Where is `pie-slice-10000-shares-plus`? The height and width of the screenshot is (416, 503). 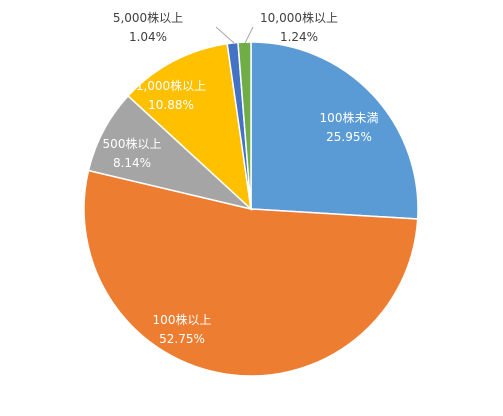 pie-slice-10000-shares-plus is located at coordinates (244, 125).